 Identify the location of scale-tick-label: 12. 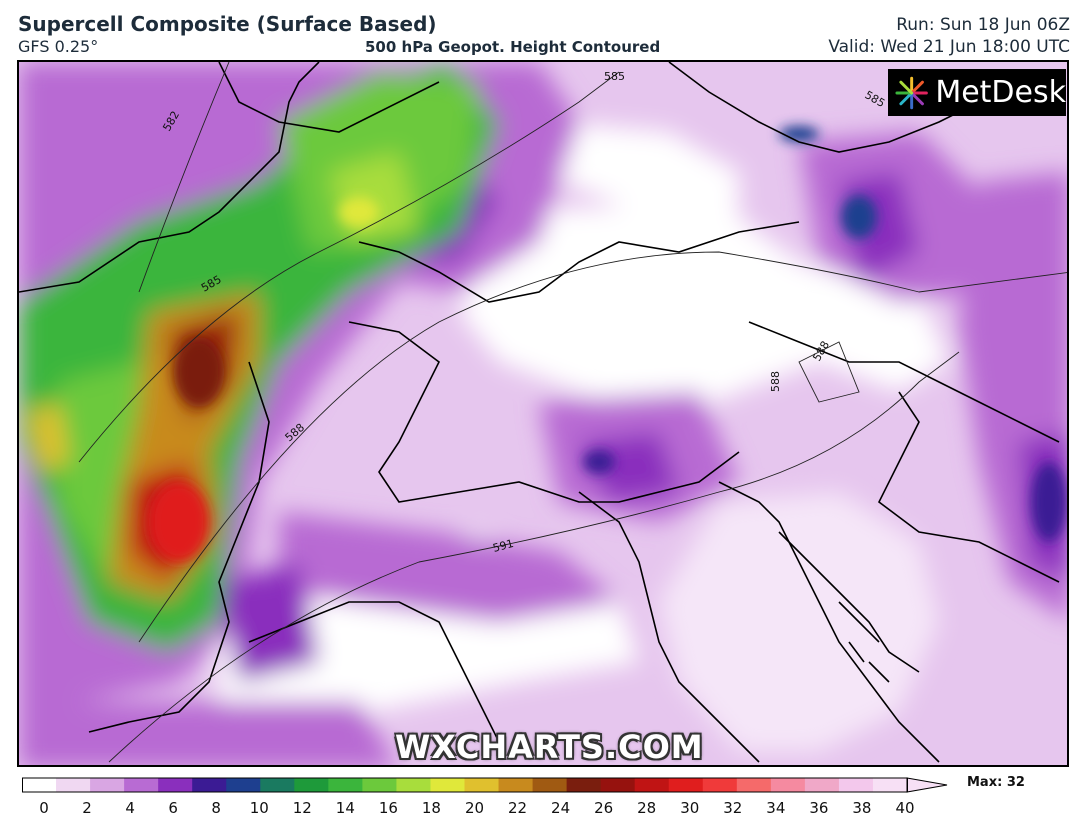
(302, 808).